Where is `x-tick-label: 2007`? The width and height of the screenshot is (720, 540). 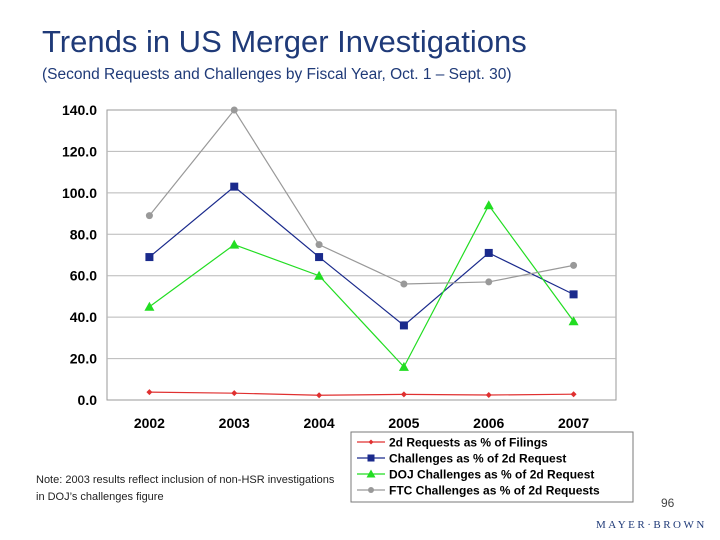 x-tick-label: 2007 is located at coordinates (573, 423).